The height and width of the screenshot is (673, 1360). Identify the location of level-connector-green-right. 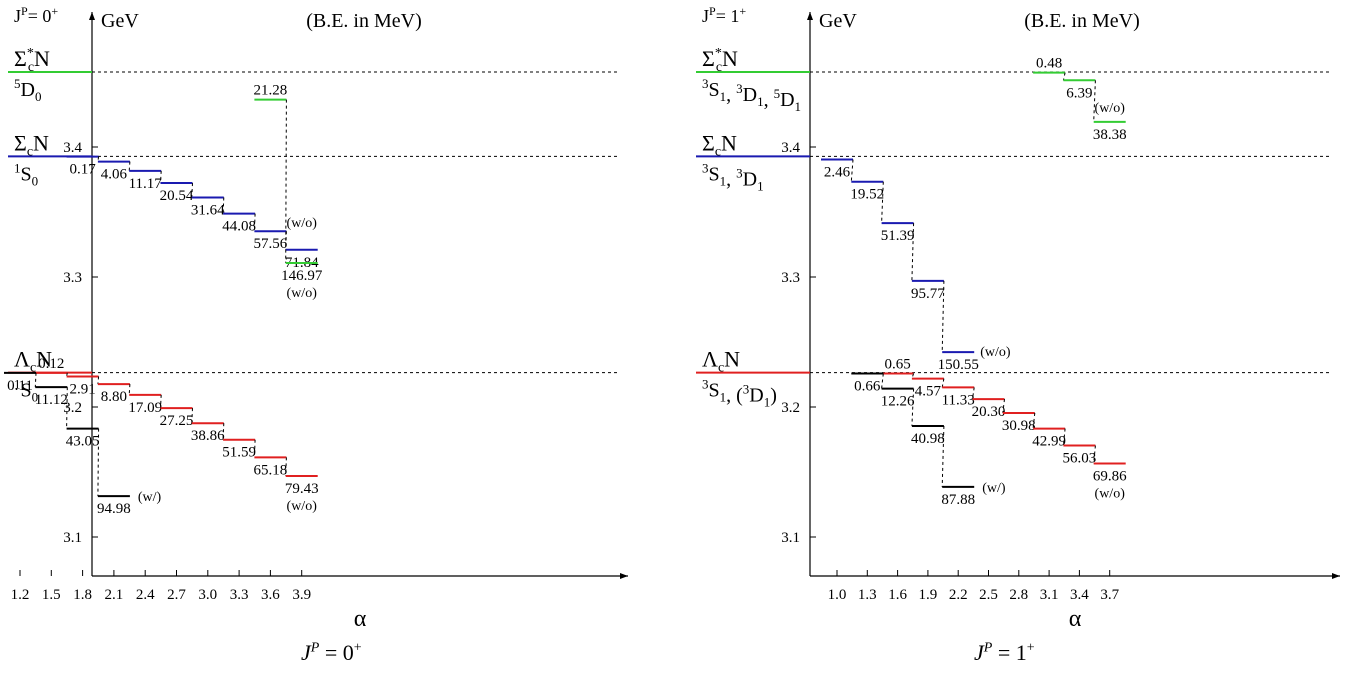
(1064, 76).